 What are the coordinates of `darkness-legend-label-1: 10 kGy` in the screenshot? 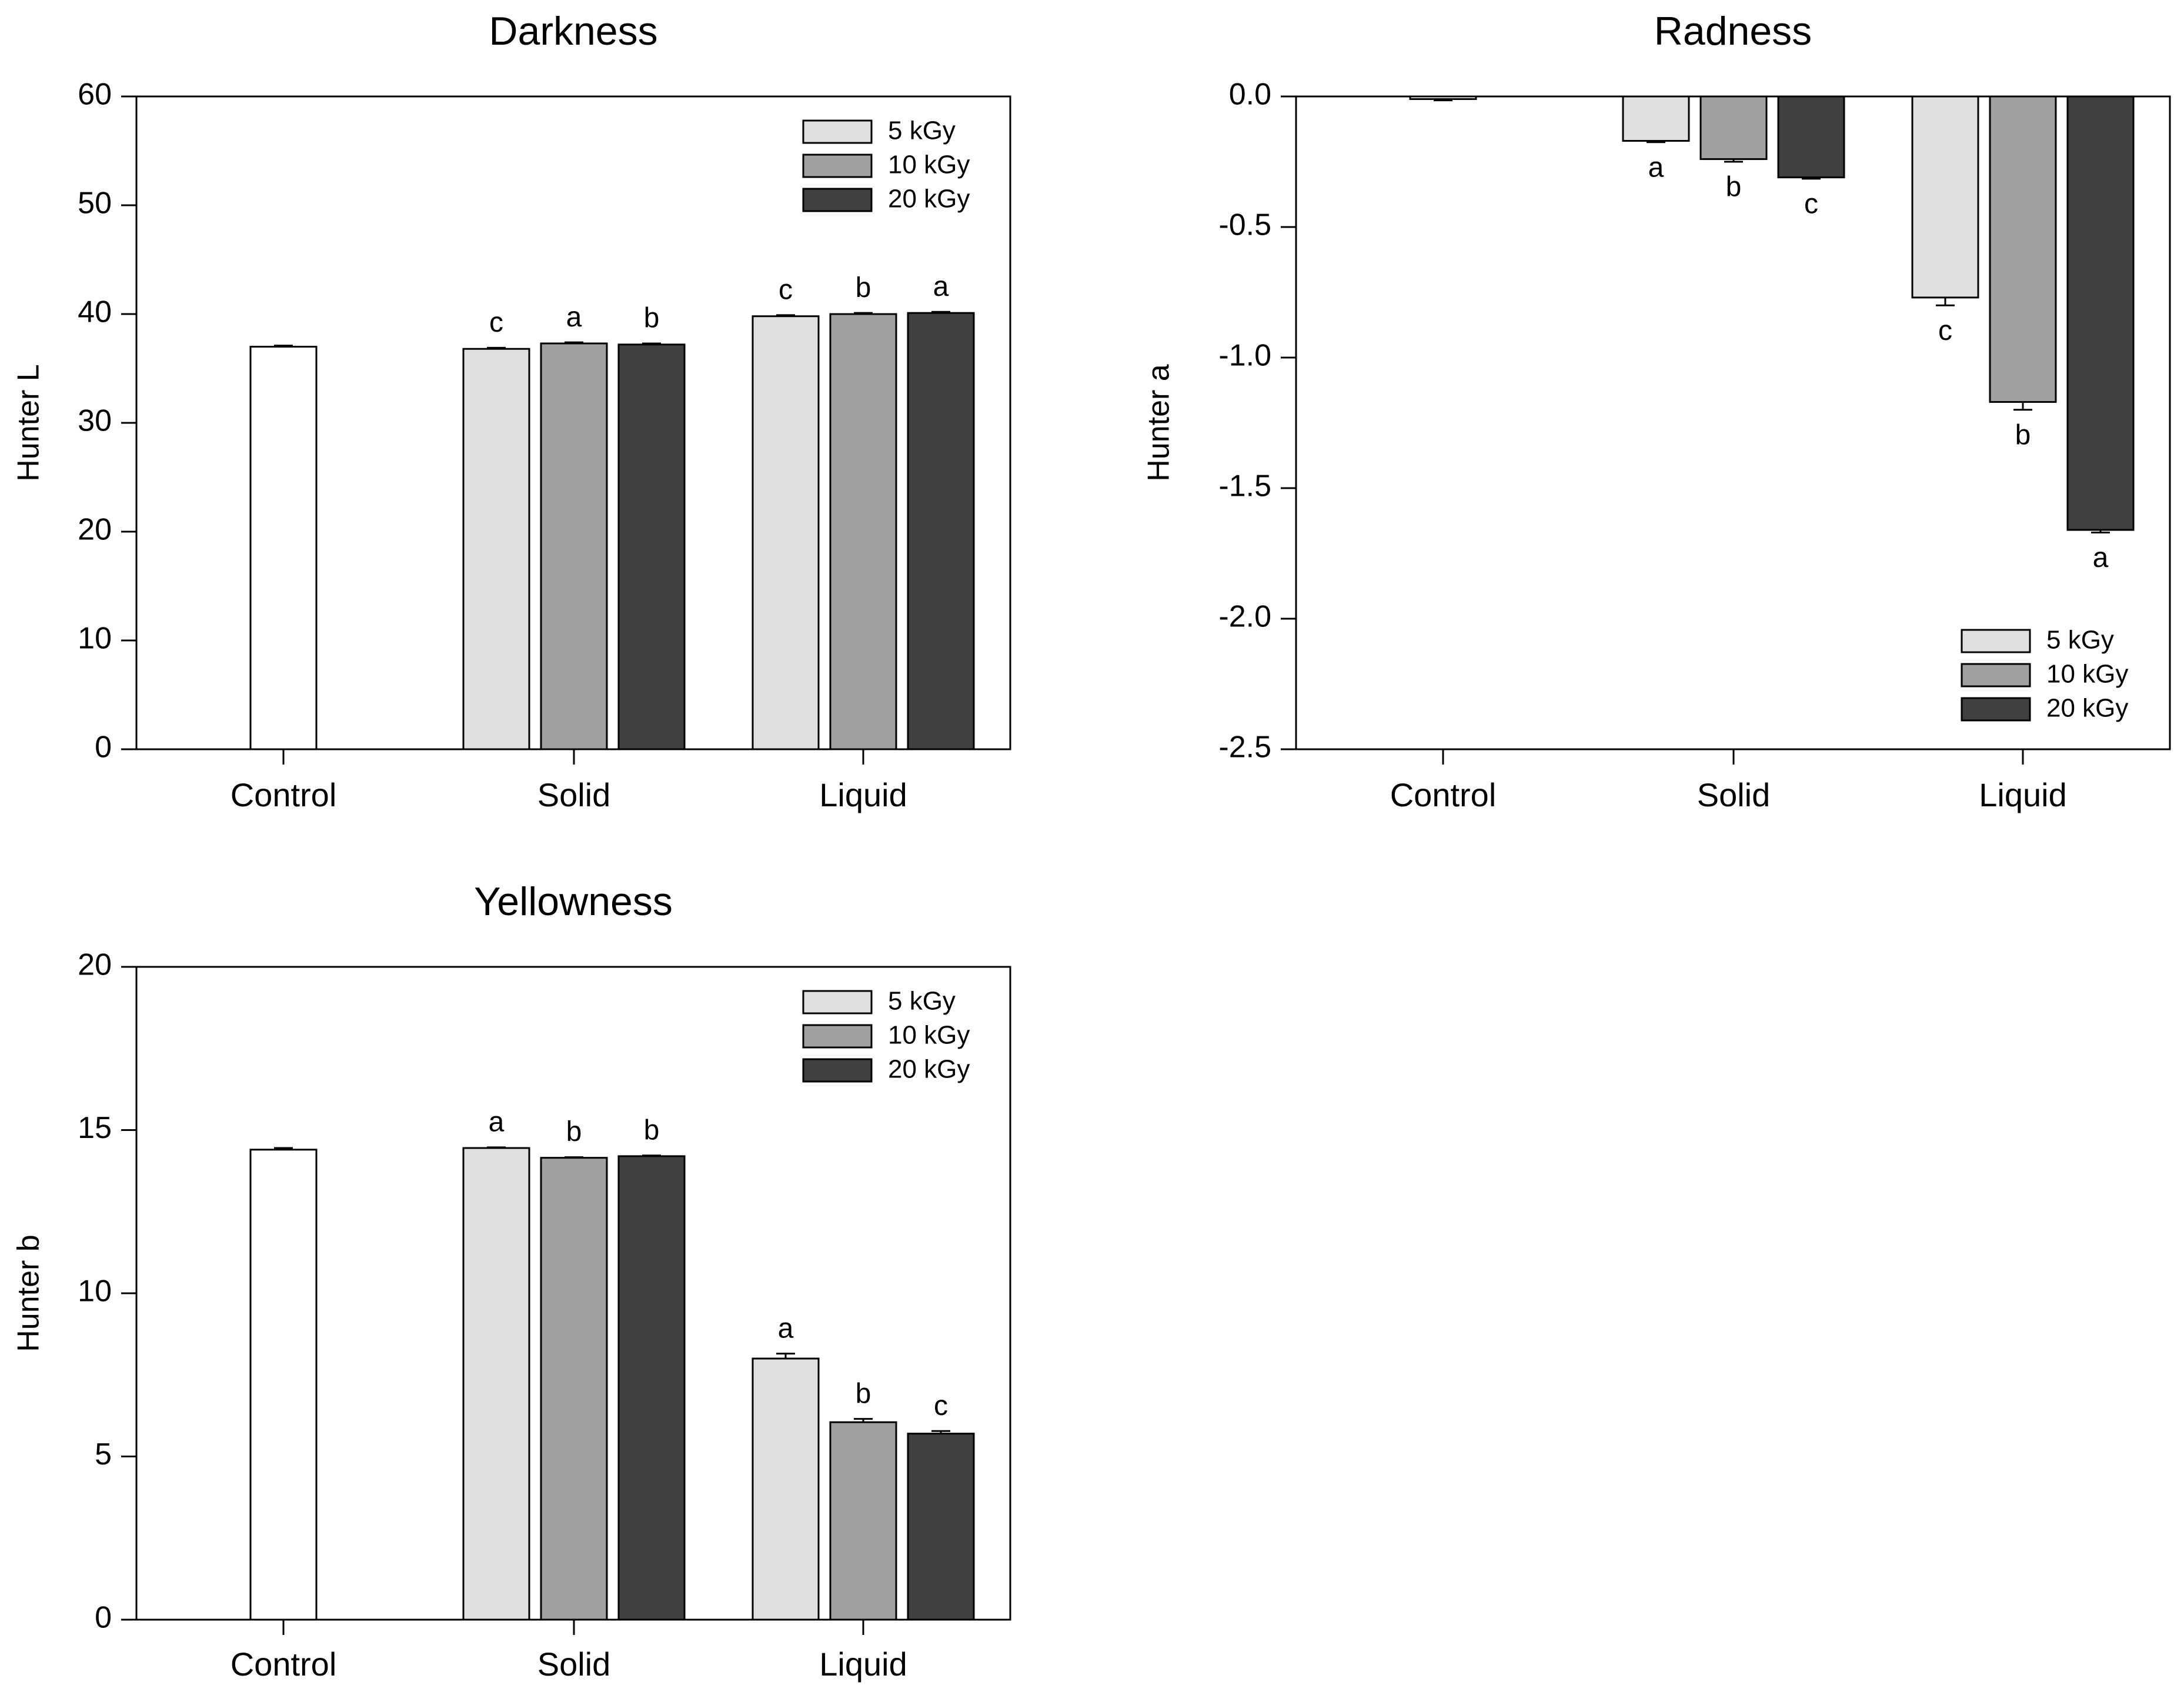 It's located at (929, 165).